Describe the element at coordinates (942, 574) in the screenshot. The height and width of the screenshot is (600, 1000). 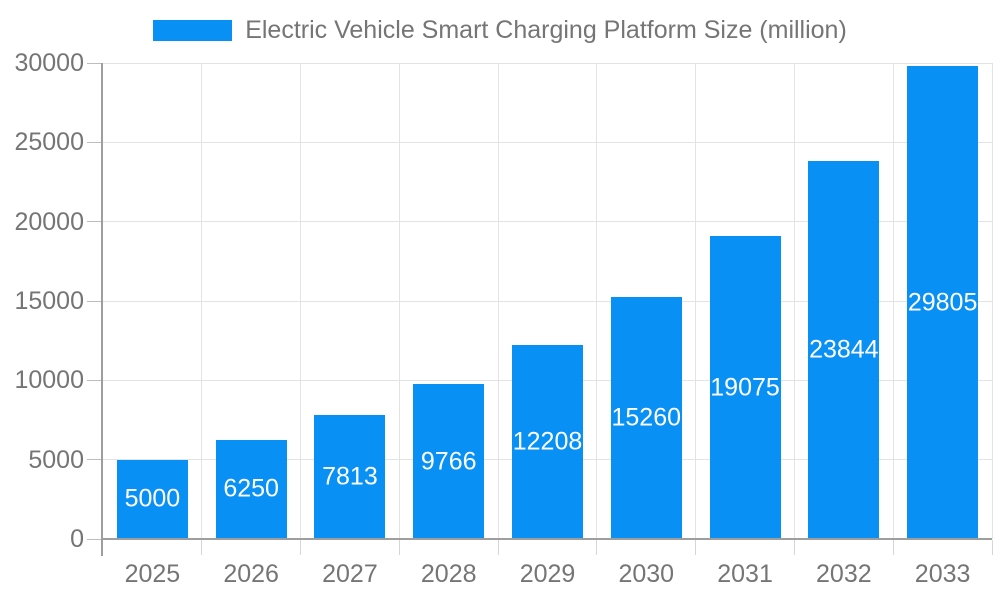
I see `x-axis-label: 2033` at that location.